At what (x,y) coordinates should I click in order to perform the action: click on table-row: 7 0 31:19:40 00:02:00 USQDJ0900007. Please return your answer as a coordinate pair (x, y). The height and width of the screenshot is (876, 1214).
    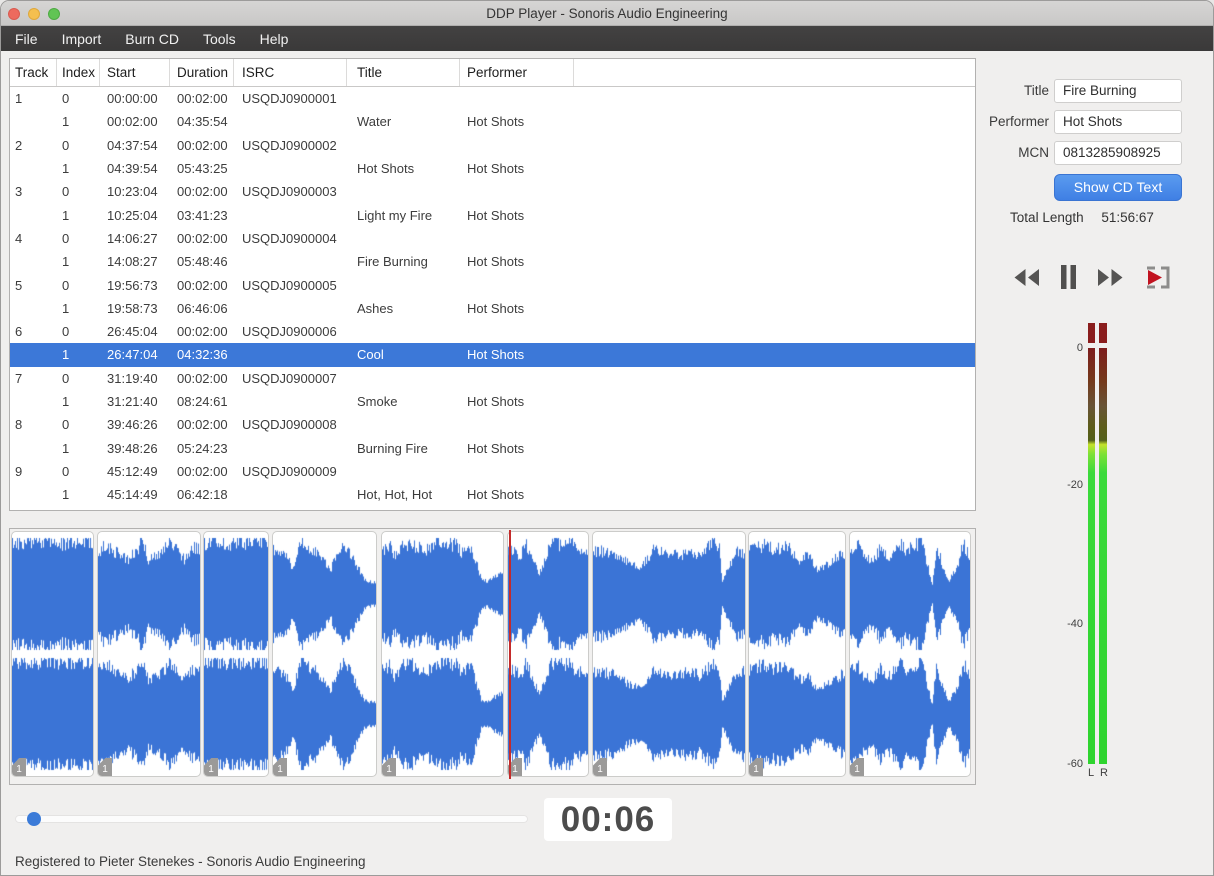
    Looking at the image, I should click on (492, 378).